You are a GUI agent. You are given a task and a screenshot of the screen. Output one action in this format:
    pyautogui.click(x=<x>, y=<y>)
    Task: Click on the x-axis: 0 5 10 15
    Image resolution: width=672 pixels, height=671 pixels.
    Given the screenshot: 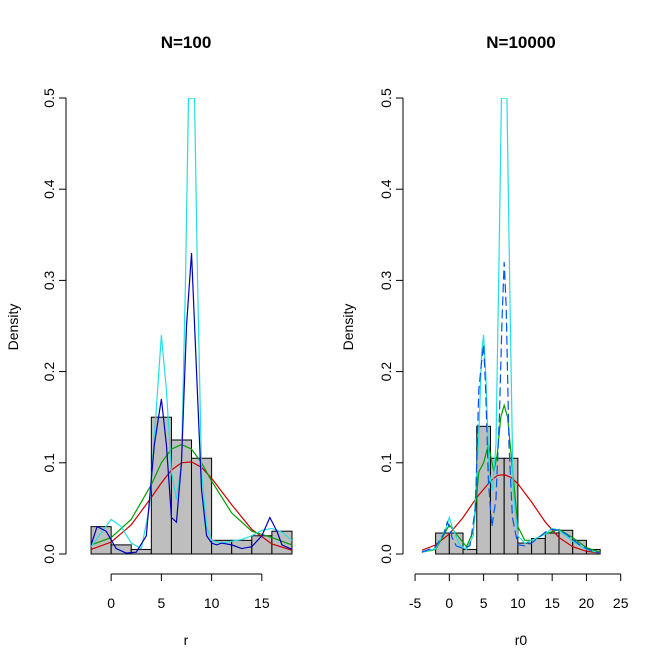 What is the action you would take?
    pyautogui.click(x=188, y=592)
    